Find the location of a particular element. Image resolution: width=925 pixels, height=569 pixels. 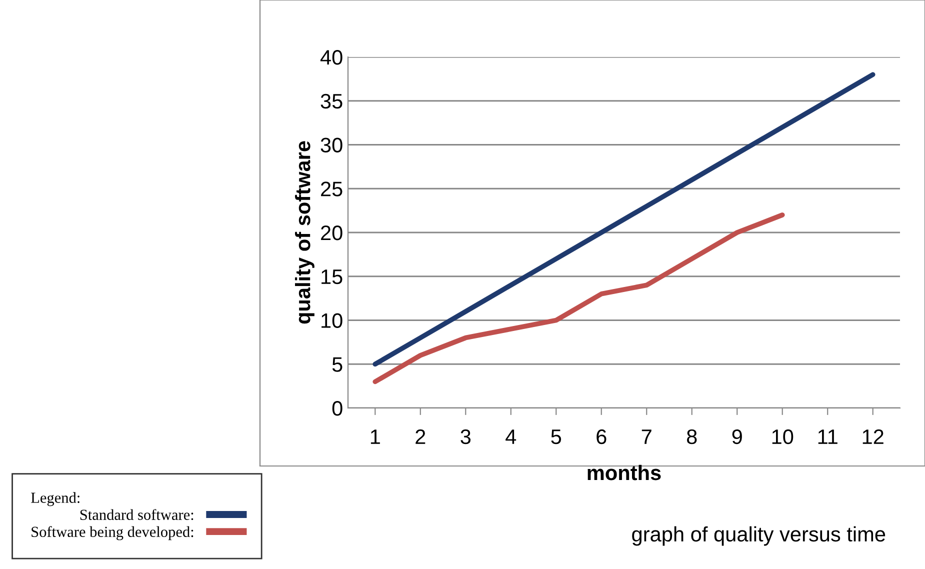

x-tick-label: 10 is located at coordinates (783, 436).